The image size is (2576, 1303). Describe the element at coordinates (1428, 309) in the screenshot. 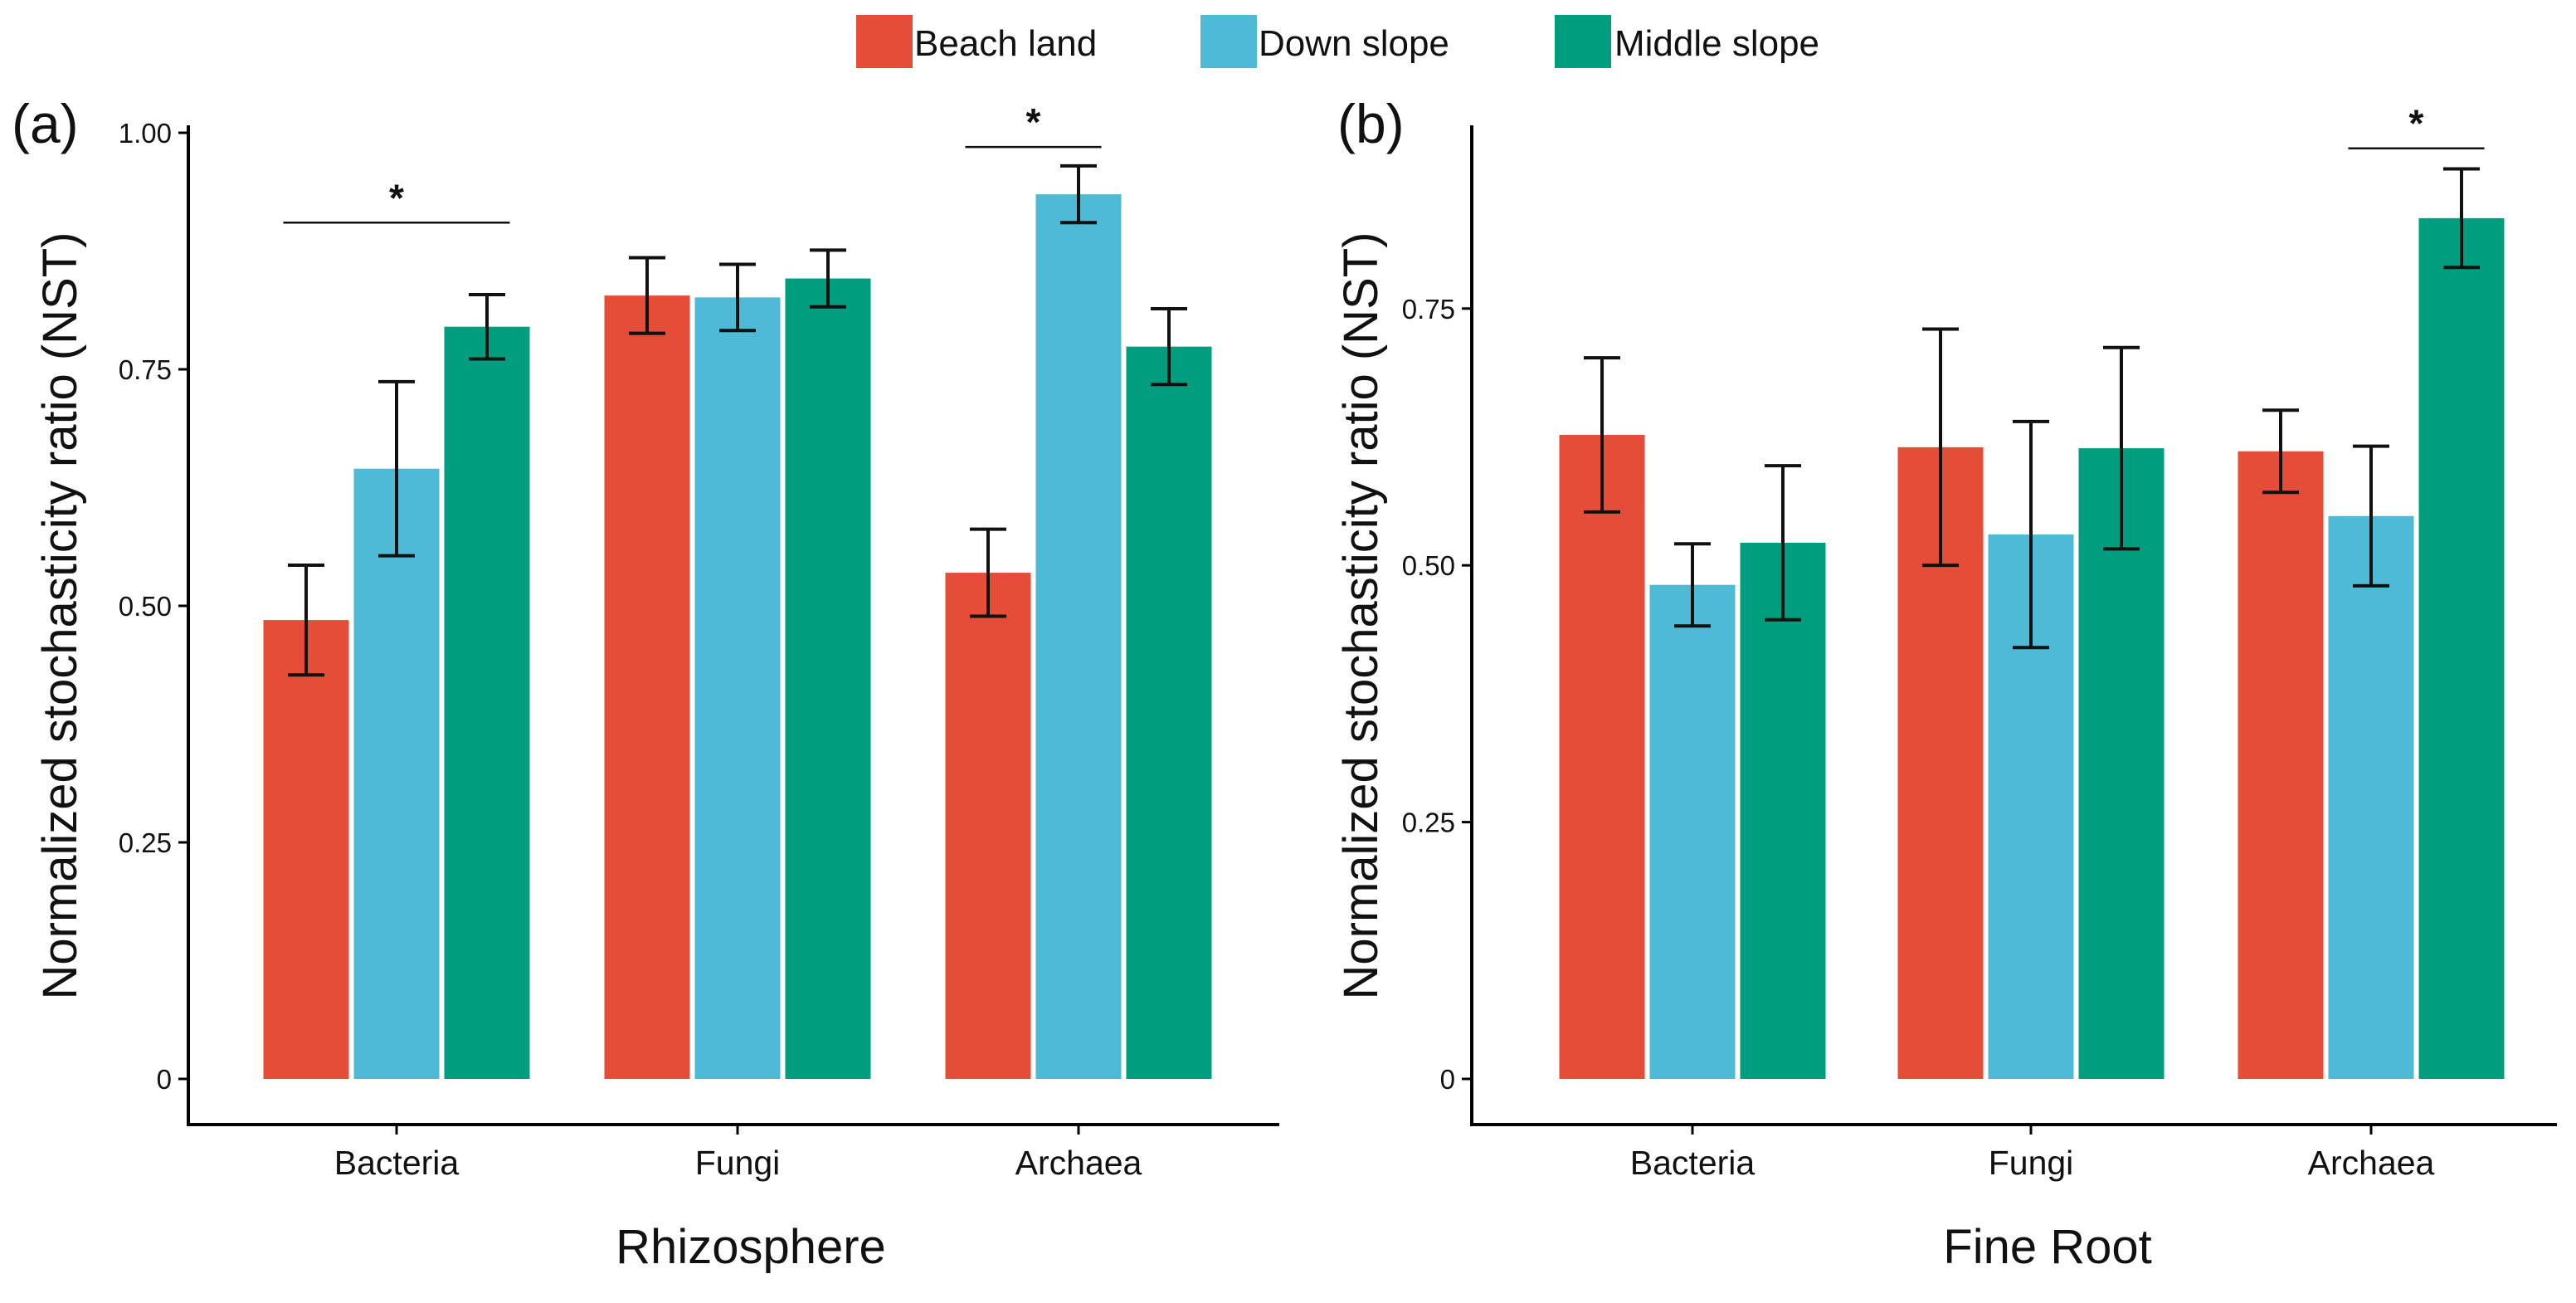

I see `panel-b-y-tick-label: 0.75` at that location.